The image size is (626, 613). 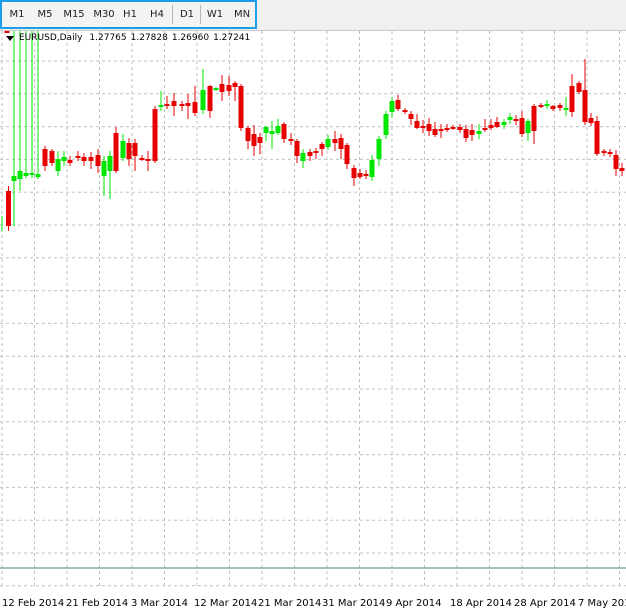 What do you see at coordinates (289, 603) in the screenshot?
I see `date-axis-label: 21 Mar 2014` at bounding box center [289, 603].